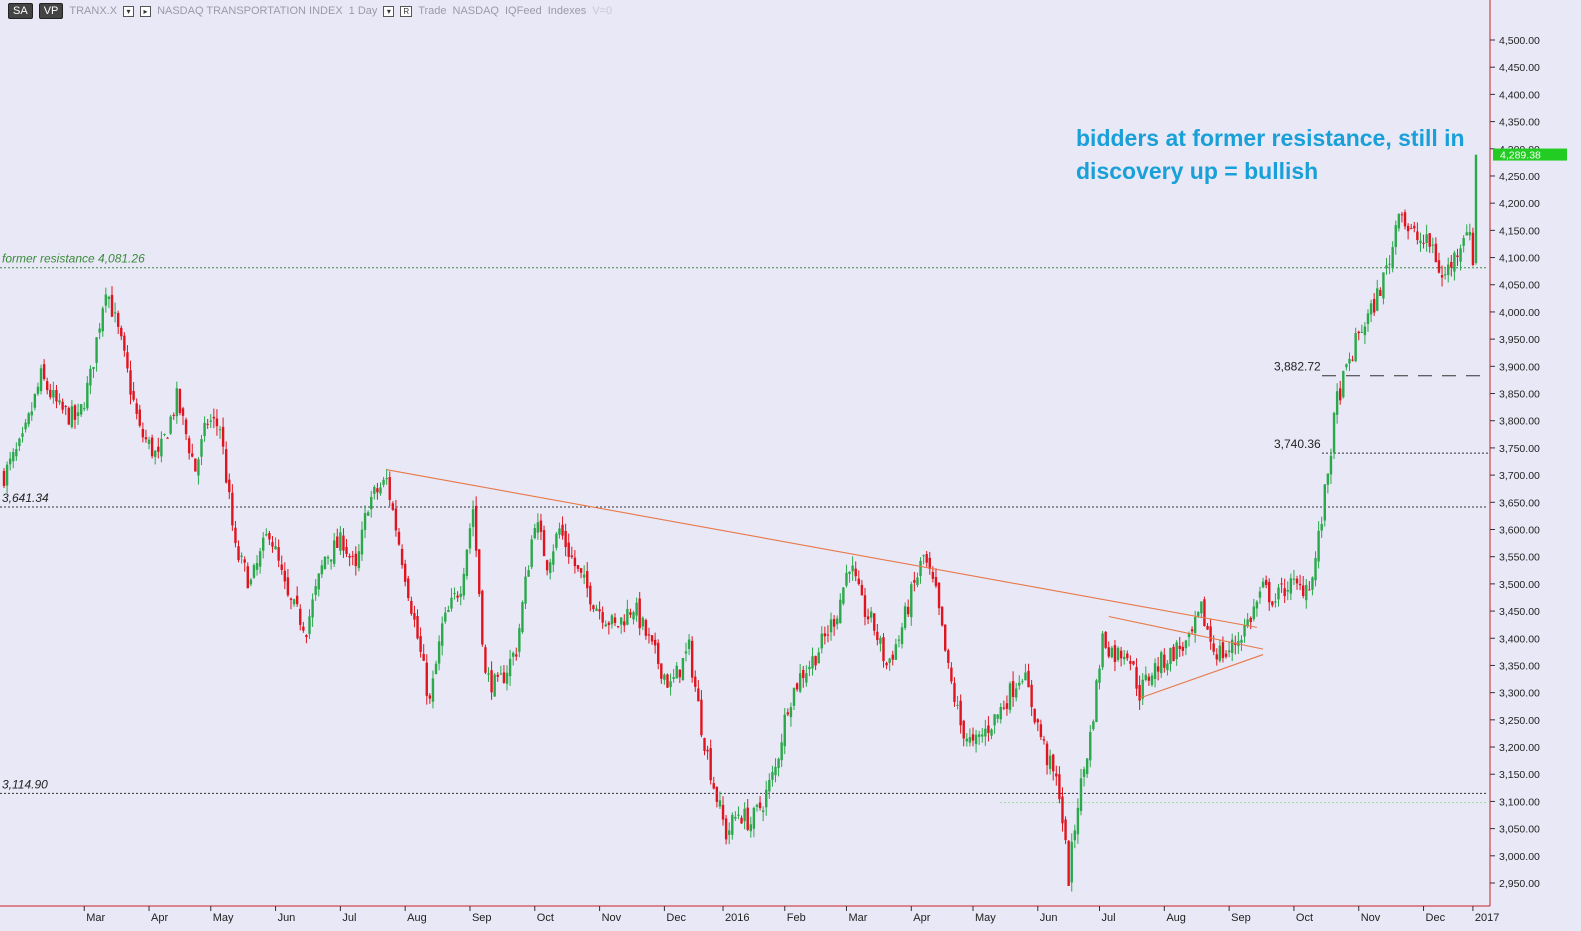  I want to click on x-tick-label: Sep, so click(1241, 918).